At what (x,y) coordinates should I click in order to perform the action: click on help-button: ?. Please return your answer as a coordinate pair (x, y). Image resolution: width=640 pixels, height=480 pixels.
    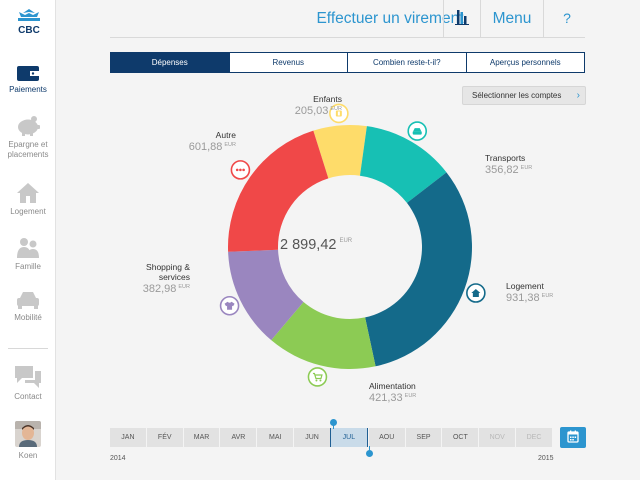
    Looking at the image, I should click on (567, 18).